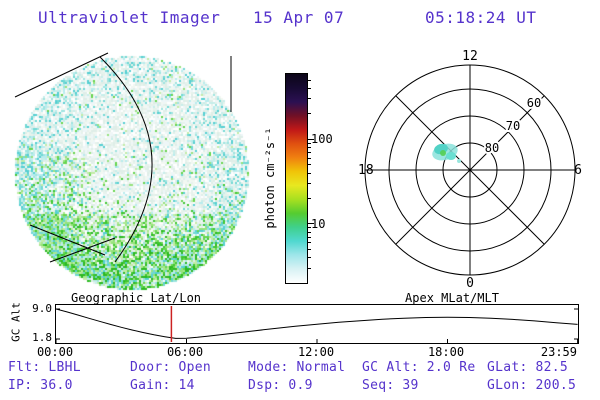  What do you see at coordinates (56, 385) in the screenshot?
I see `status-value: 36.0` at bounding box center [56, 385].